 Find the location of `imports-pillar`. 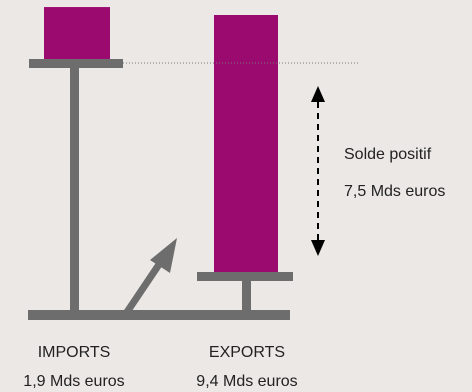

imports-pillar is located at coordinates (74, 189).